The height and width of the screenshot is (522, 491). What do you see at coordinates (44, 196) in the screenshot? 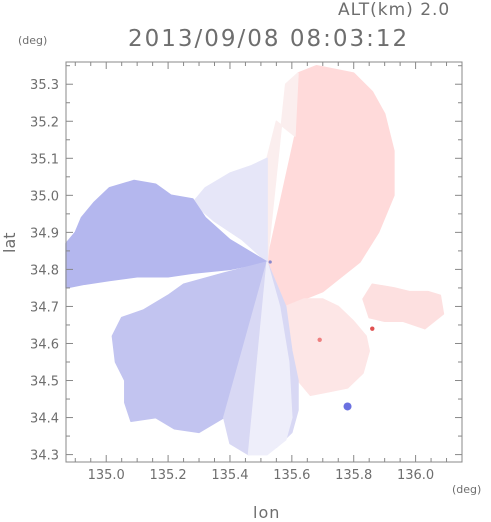
I see `y-tick-label: 35.0` at bounding box center [44, 196].